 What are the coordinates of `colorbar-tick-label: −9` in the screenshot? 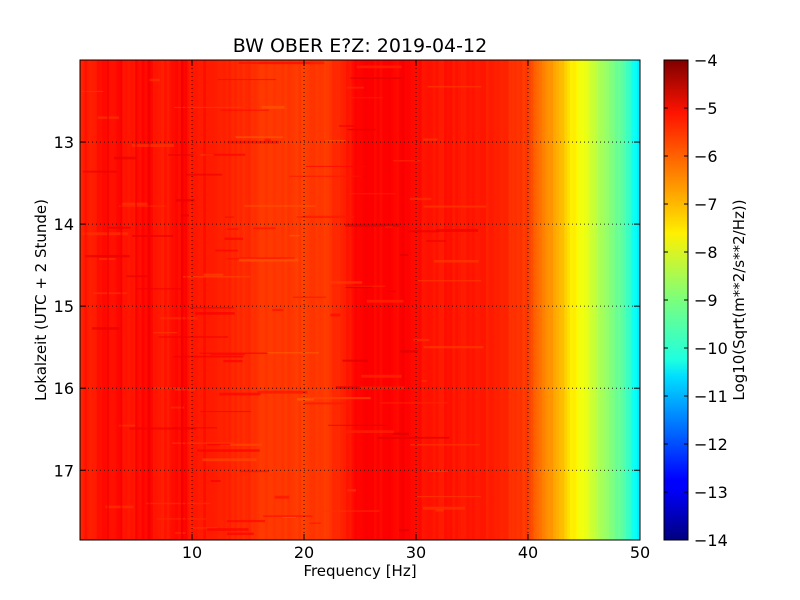 It's located at (706, 300).